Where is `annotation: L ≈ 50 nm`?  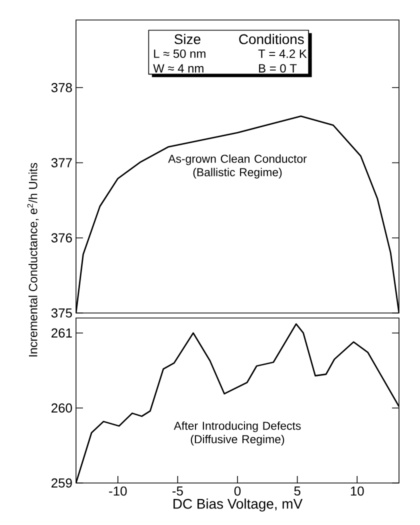 annotation: L ≈ 50 nm is located at coordinates (180, 53).